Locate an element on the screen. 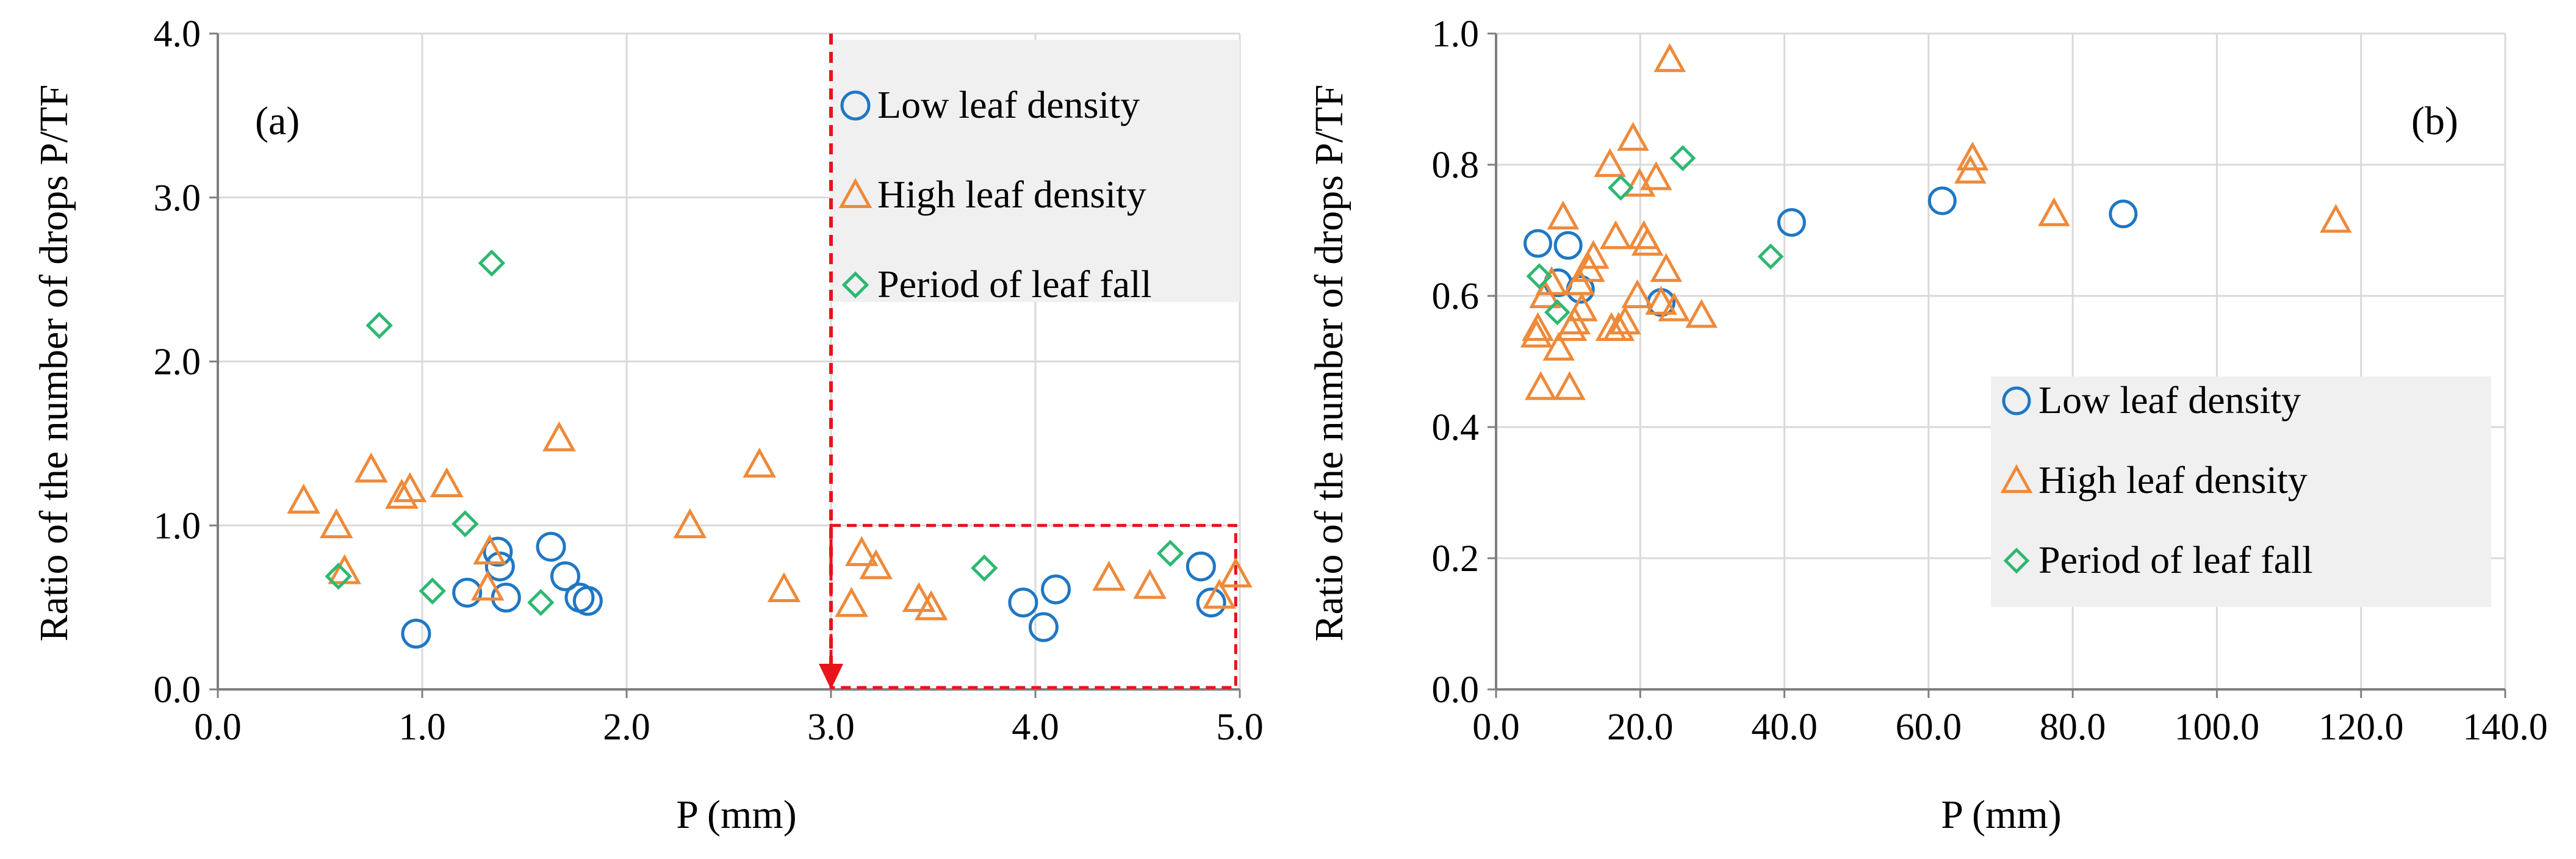  panel-b-y-axis-label: Ratio of the number of drops P/TF is located at coordinates (1329, 363).